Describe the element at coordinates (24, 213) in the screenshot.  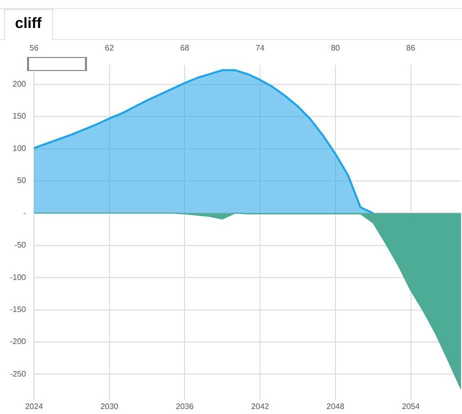
I see `y-tick-label: -` at that location.